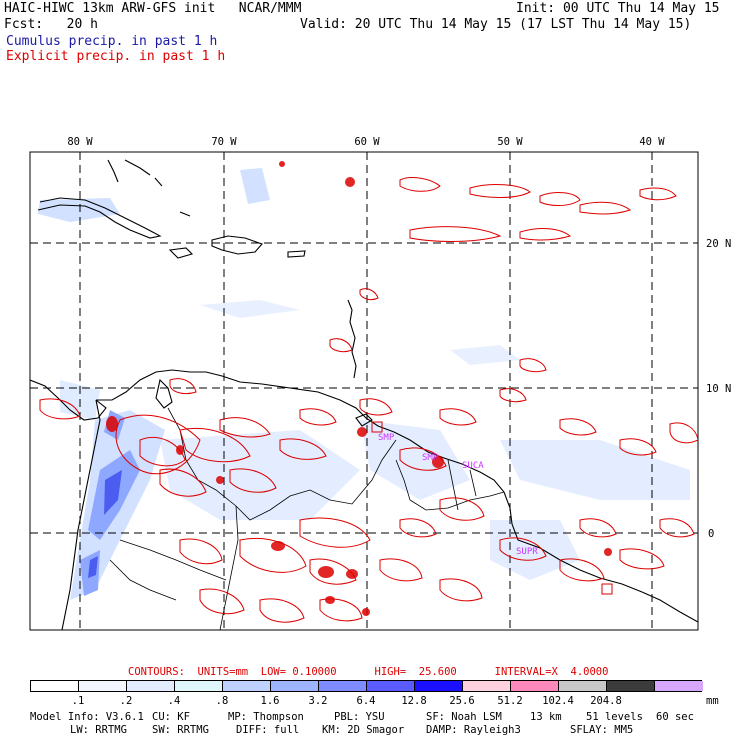 This screenshot has width=740, height=740. Describe the element at coordinates (268, 730) in the screenshot. I see `footer-diff: DIFF: full` at that location.